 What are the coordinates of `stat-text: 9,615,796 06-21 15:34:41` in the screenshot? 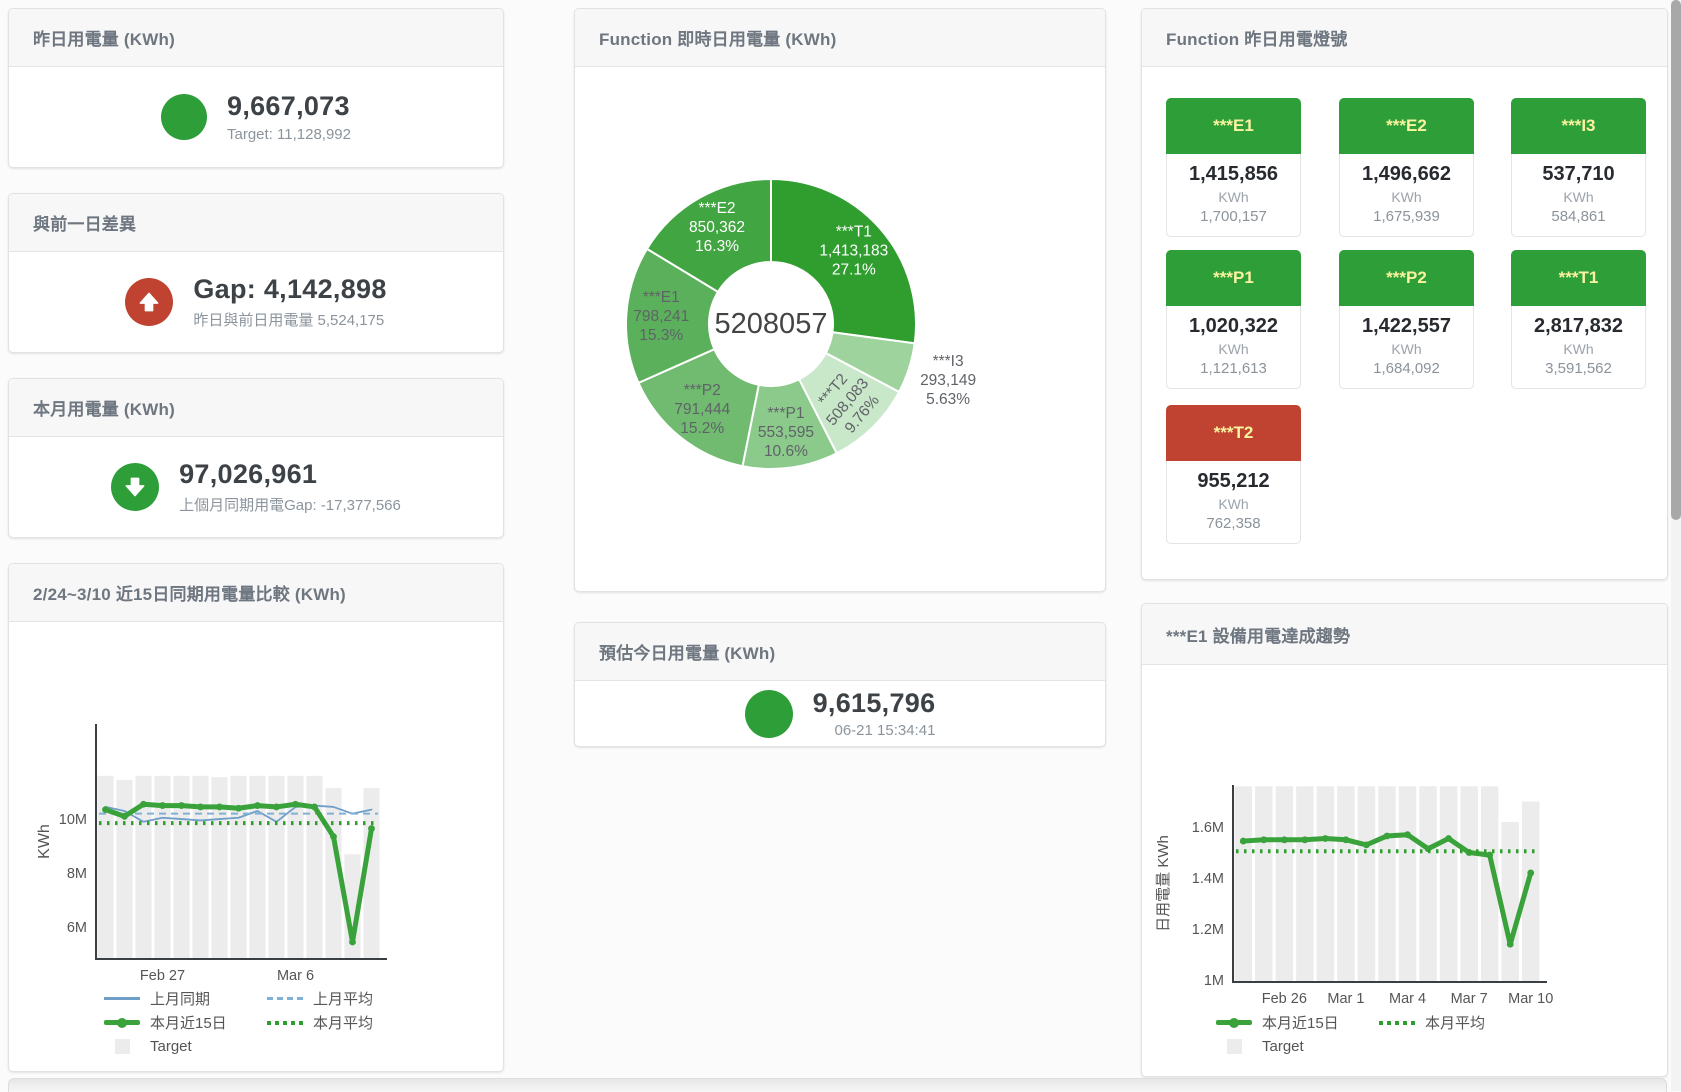 It's located at (874, 713).